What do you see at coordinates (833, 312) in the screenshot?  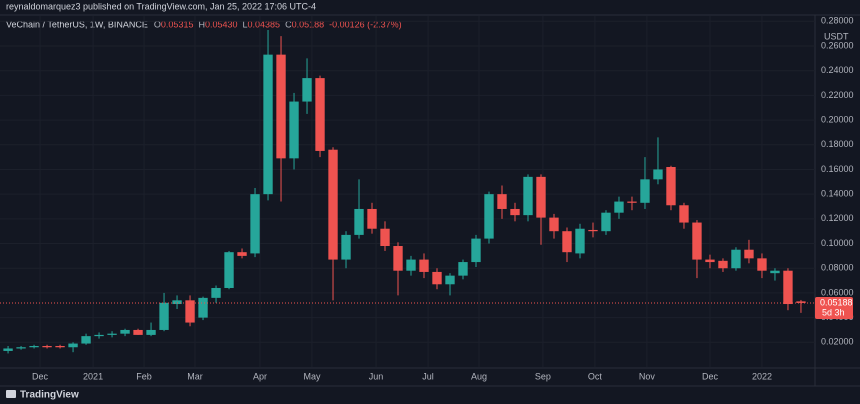 I see `countdown: 5d 3h` at bounding box center [833, 312].